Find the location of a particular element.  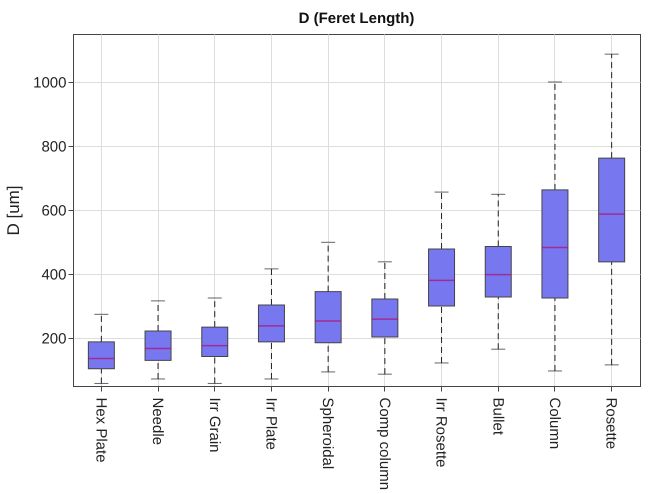

y-tick-label: 400 is located at coordinates (53, 275).